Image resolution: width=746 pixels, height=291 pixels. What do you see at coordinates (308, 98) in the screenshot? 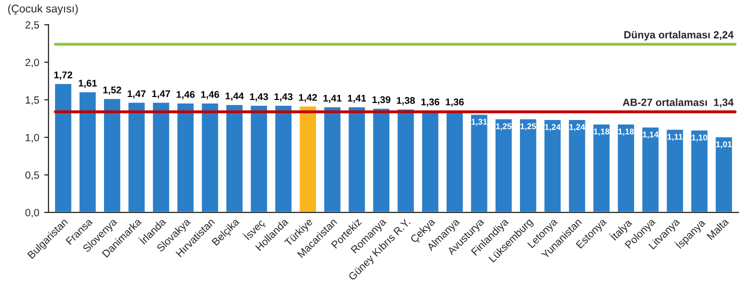
I see `data-label: 1,42` at bounding box center [308, 98].